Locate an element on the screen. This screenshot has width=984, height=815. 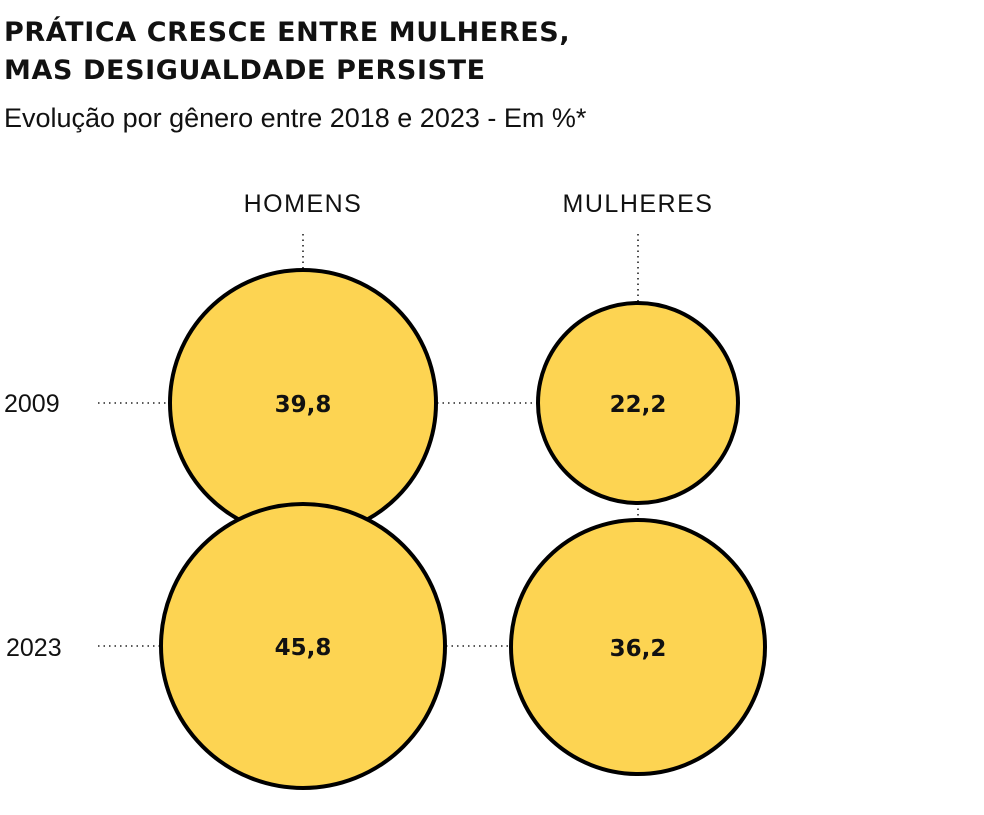
value-label: 22,2 is located at coordinates (638, 405).